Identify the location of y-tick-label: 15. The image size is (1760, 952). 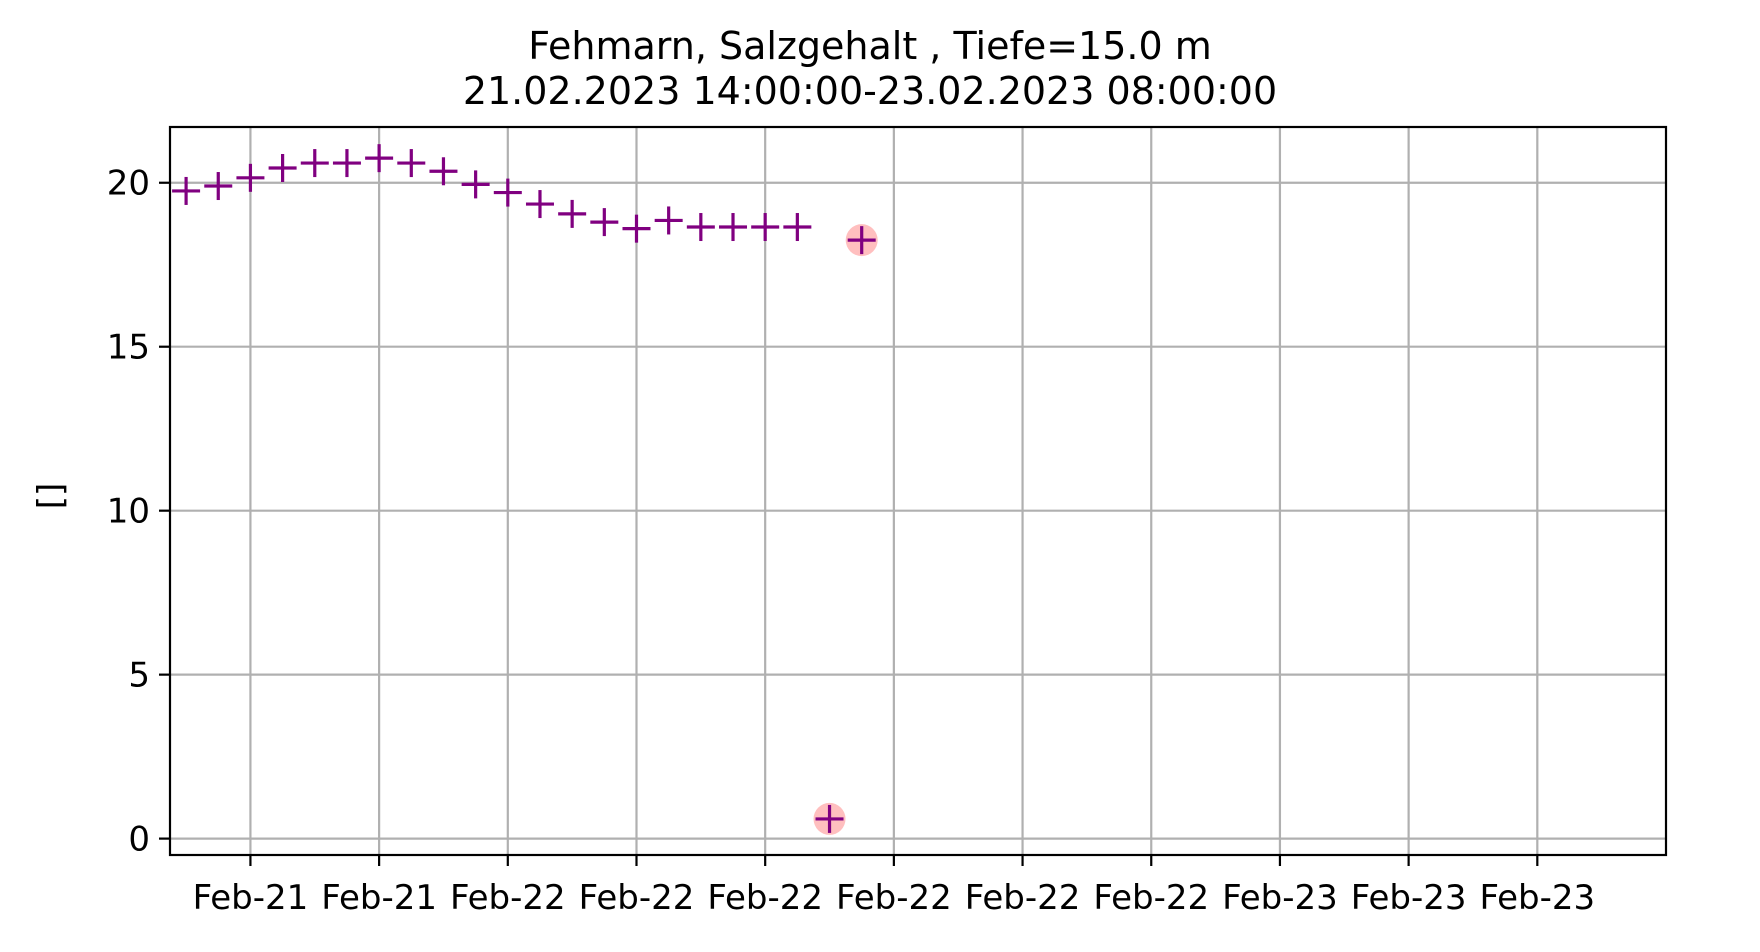
(128, 348).